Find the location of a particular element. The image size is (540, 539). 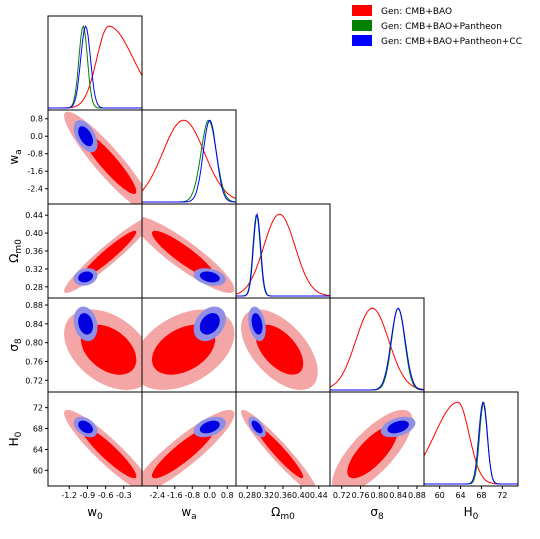

y-axis-label-H0: H0 is located at coordinates (15, 438).